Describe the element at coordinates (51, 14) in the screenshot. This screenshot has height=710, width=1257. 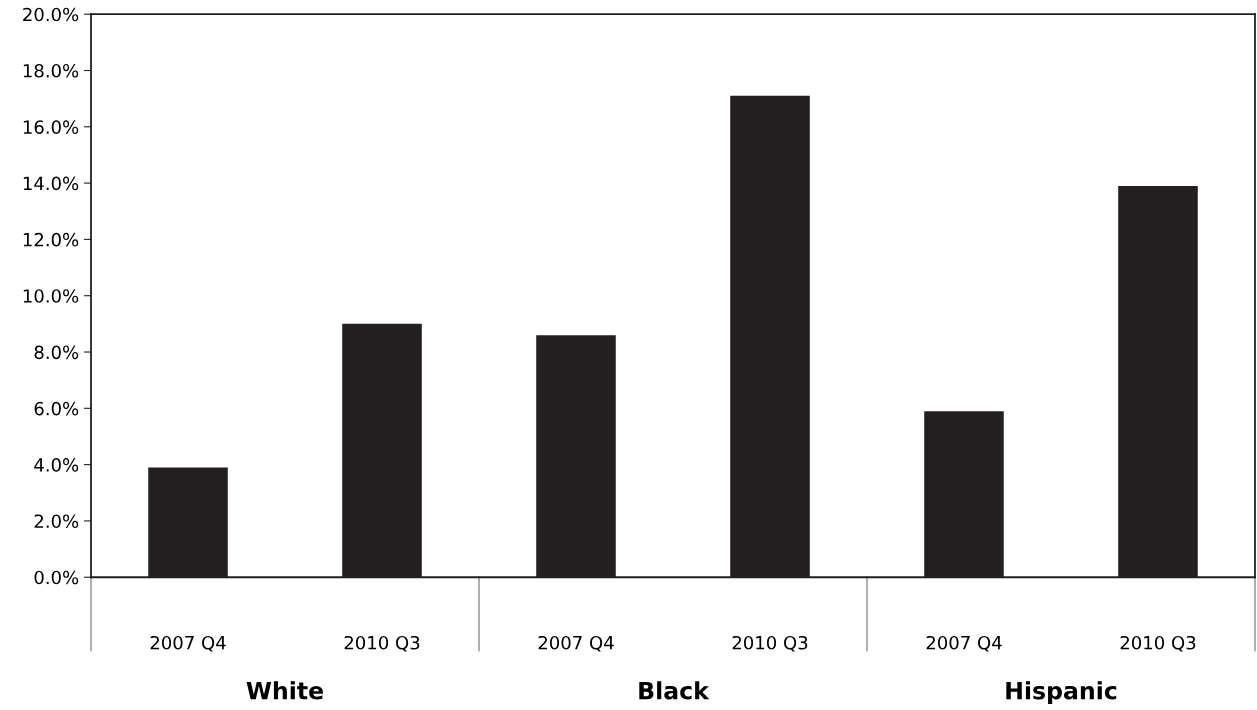
I see `y-tick-label: 20.0%` at that location.